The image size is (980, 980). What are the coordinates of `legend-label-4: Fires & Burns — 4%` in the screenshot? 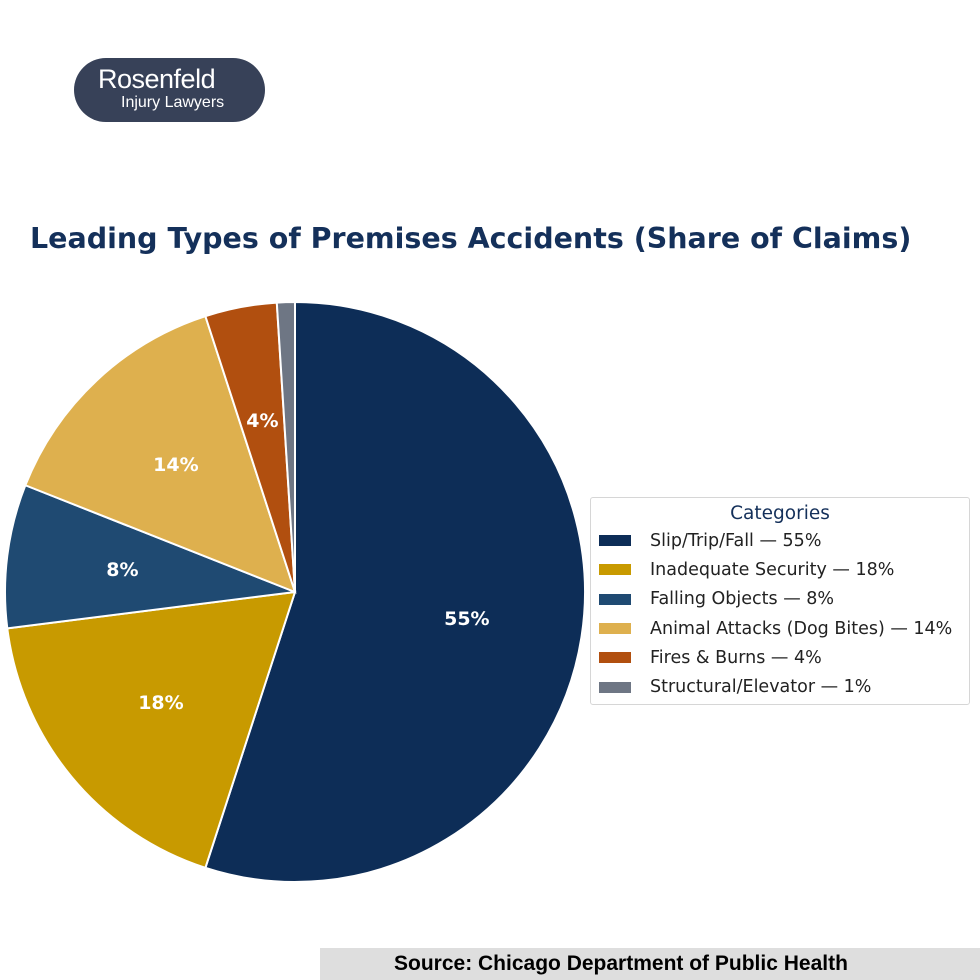 It's located at (736, 657).